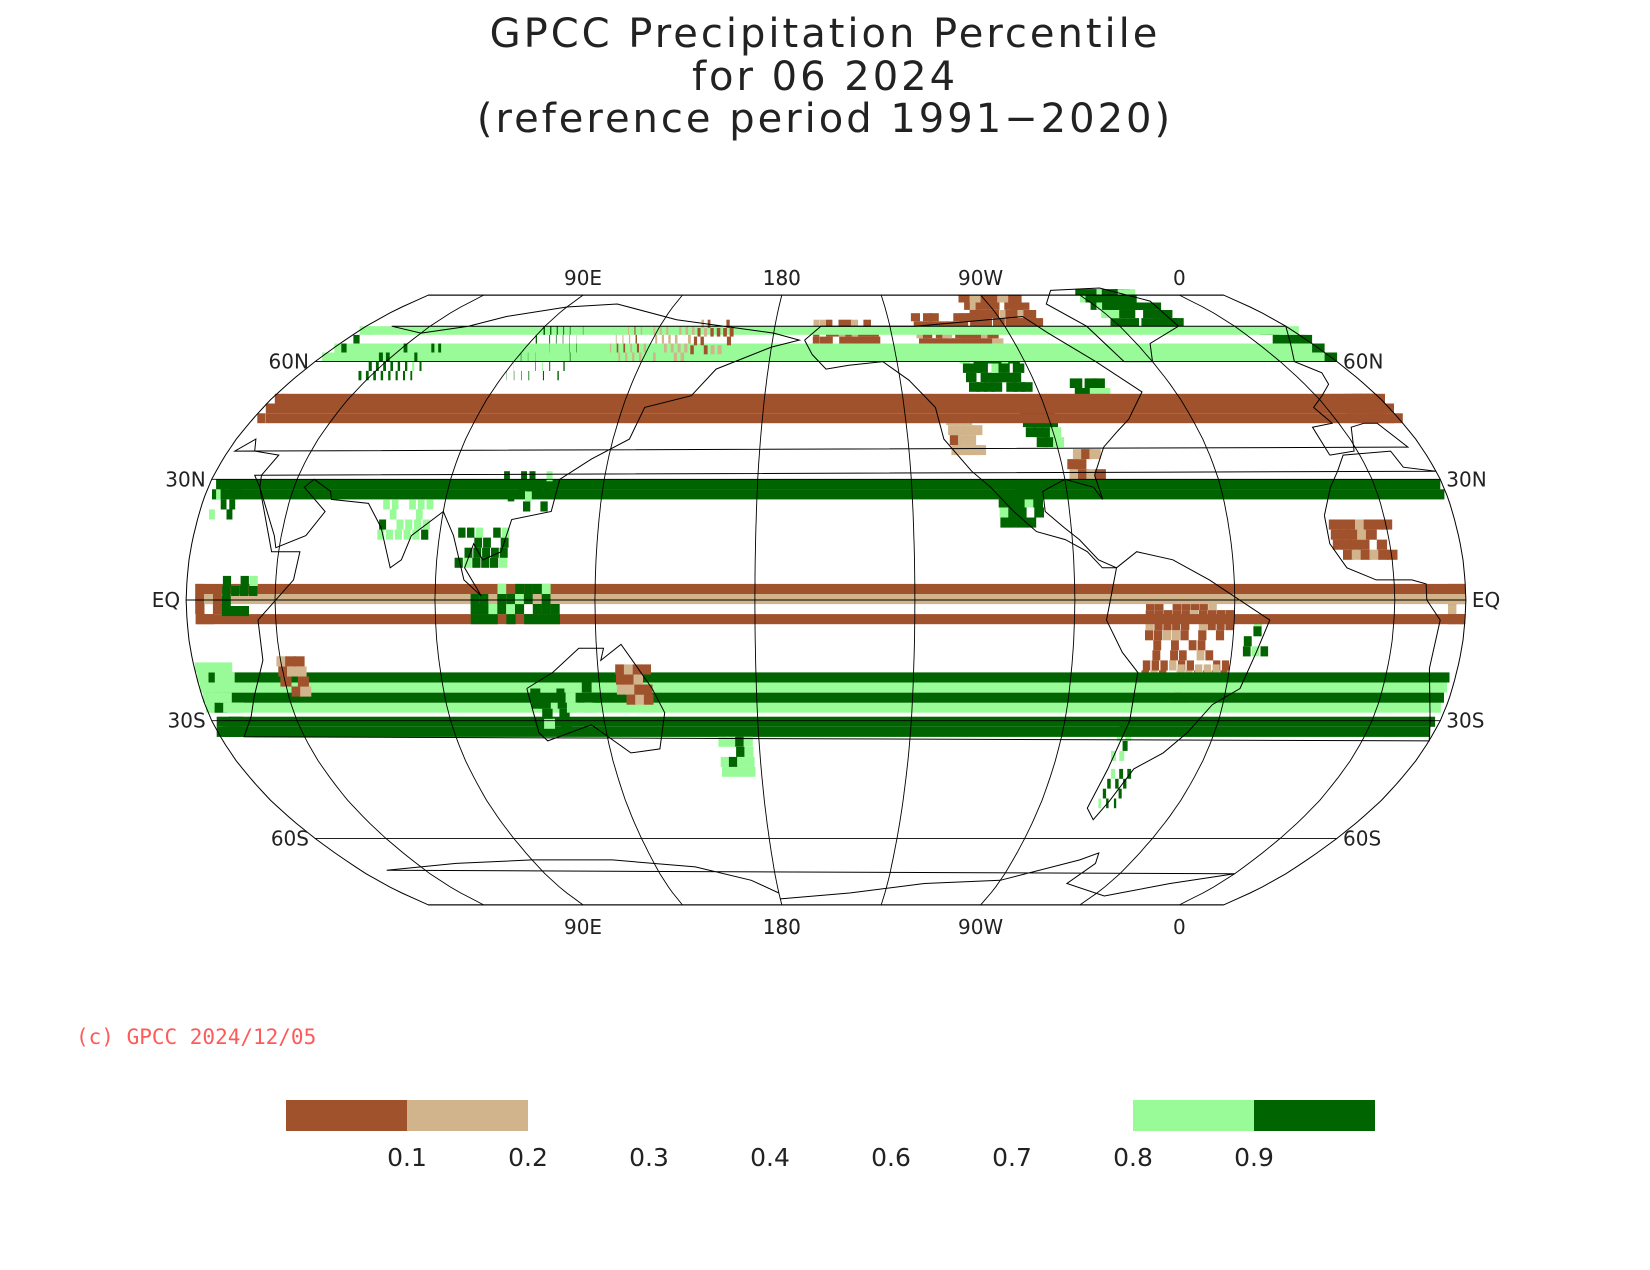  Describe the element at coordinates (548, 353) in the screenshot. I see `region-siberia-central` at that location.